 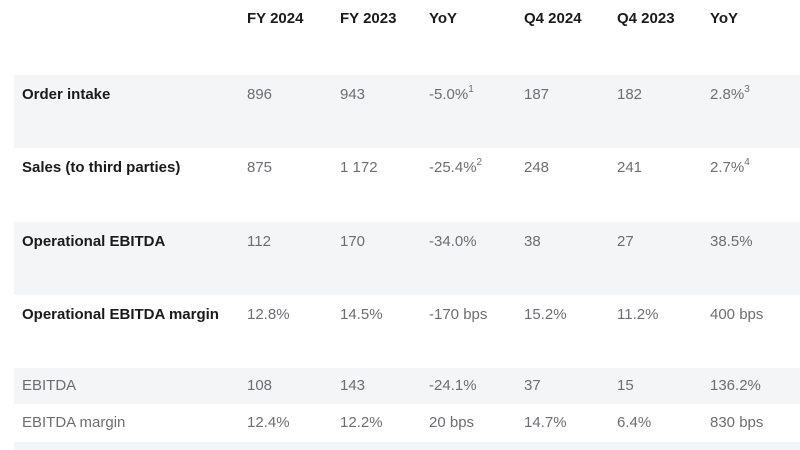 What do you see at coordinates (663, 95) in the screenshot?
I see `cell-q42023: 182` at bounding box center [663, 95].